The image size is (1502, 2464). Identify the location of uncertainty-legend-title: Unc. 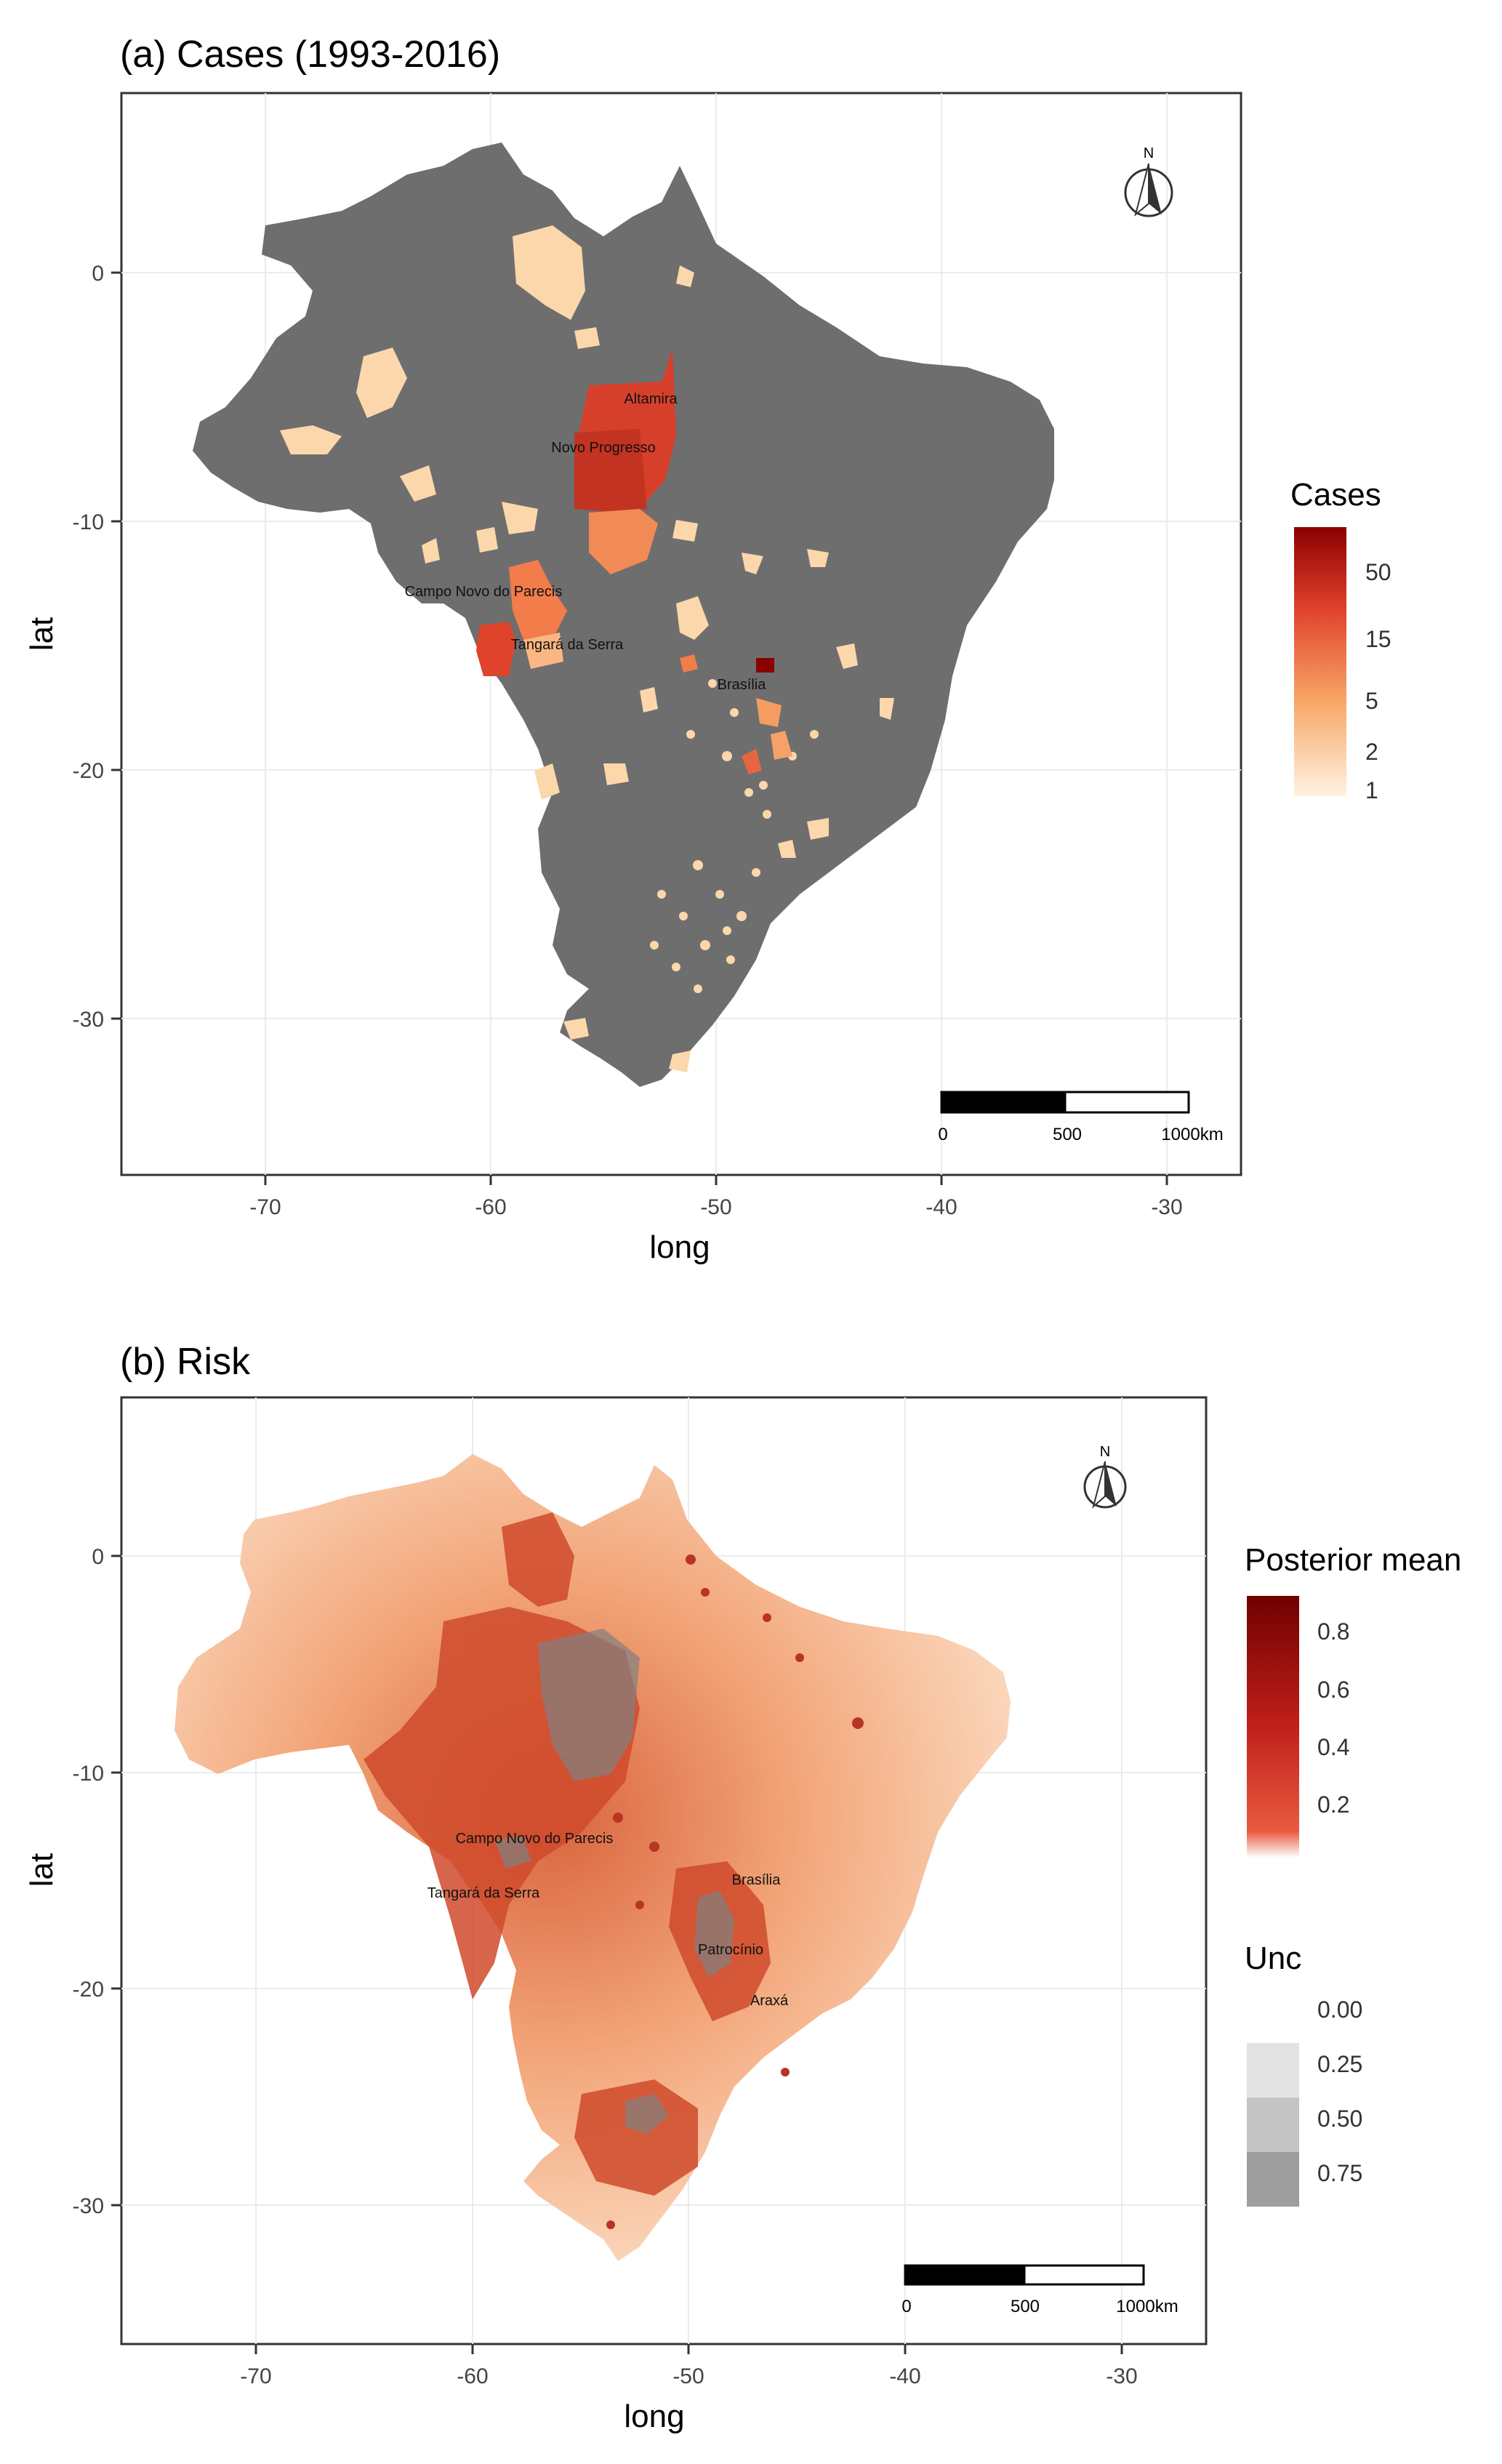
(1273, 1959).